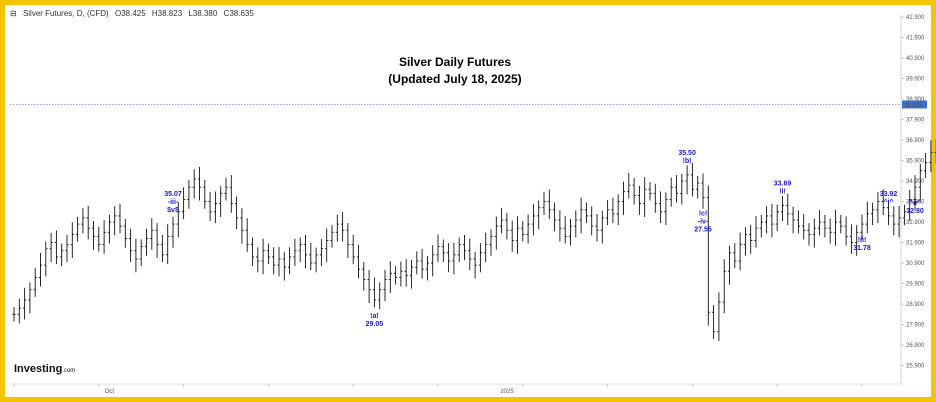 The image size is (936, 402). Describe the element at coordinates (65, 13) in the screenshot. I see `symbol-name: Silver Futures, D, (CFD)` at that location.